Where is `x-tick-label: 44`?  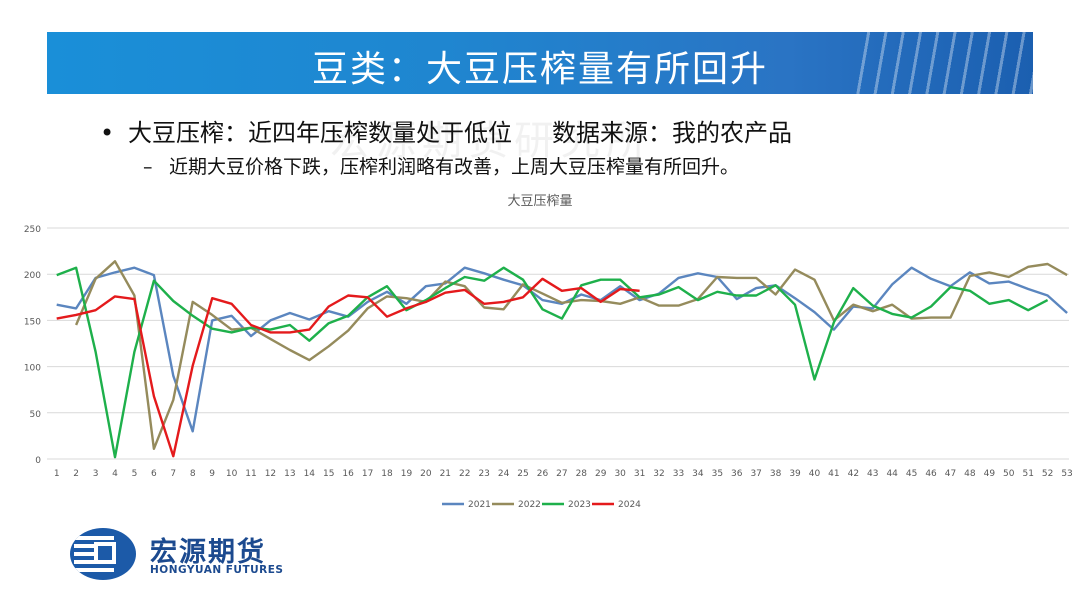
x-tick-label: 44 is located at coordinates (892, 474).